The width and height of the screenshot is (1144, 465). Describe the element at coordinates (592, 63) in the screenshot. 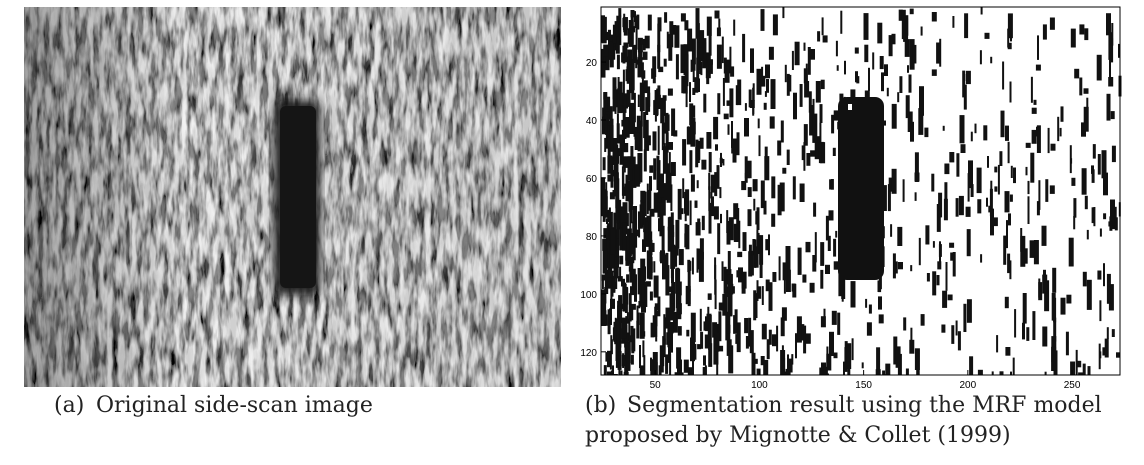

I see `y-tick-label: 20` at that location.